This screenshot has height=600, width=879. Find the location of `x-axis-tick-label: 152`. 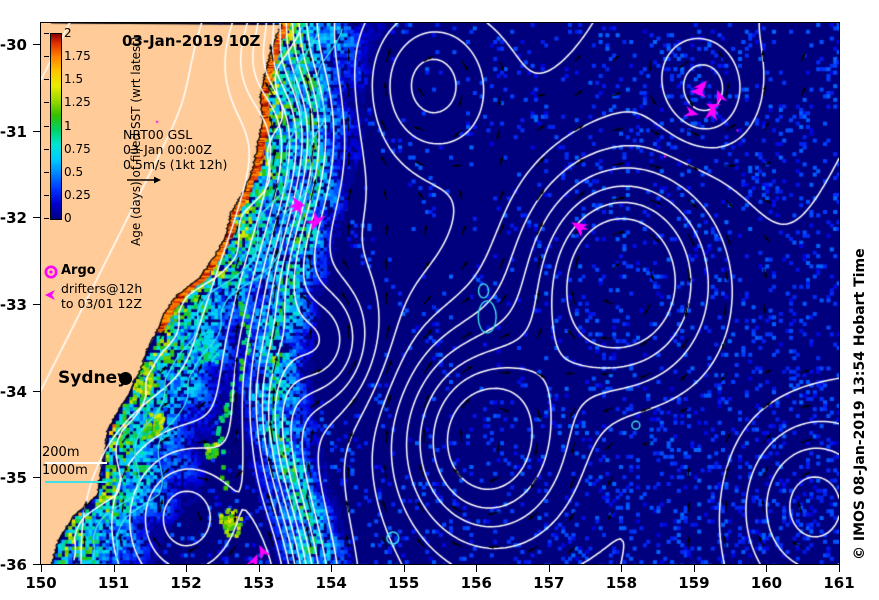

x-axis-tick-label: 152 is located at coordinates (186, 583).